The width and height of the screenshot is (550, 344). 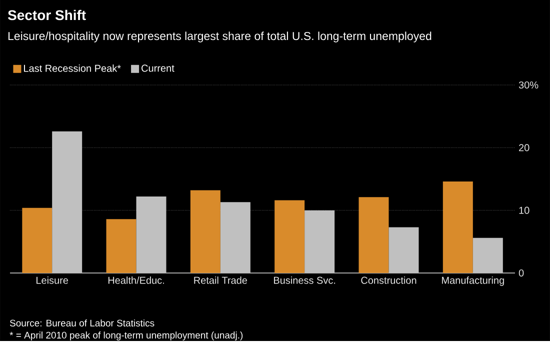 What do you see at coordinates (524, 148) in the screenshot?
I see `y-tick-label: 20` at bounding box center [524, 148].